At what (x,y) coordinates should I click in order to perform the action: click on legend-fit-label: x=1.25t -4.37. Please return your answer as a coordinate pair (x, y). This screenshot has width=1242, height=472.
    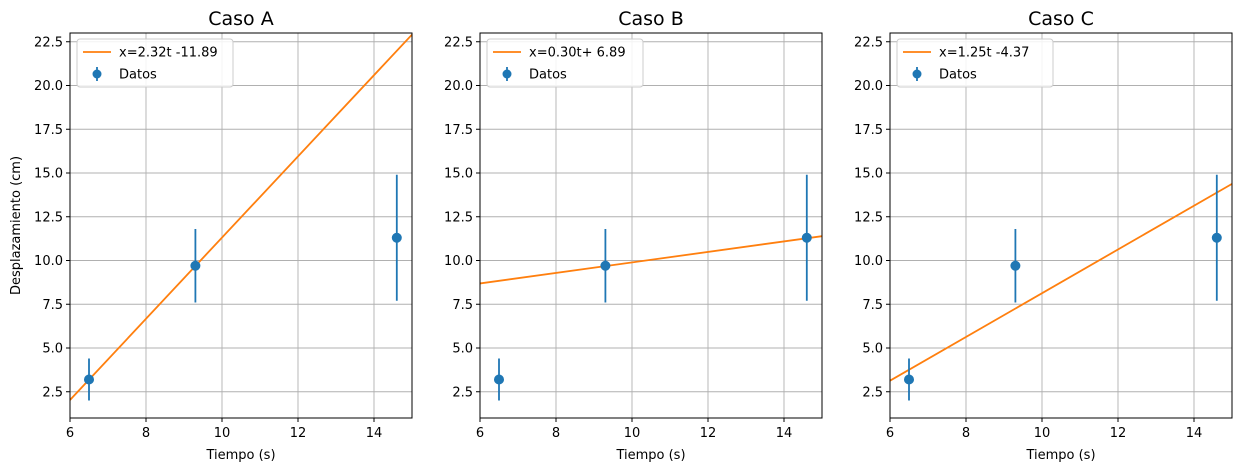
    Looking at the image, I should click on (984, 53).